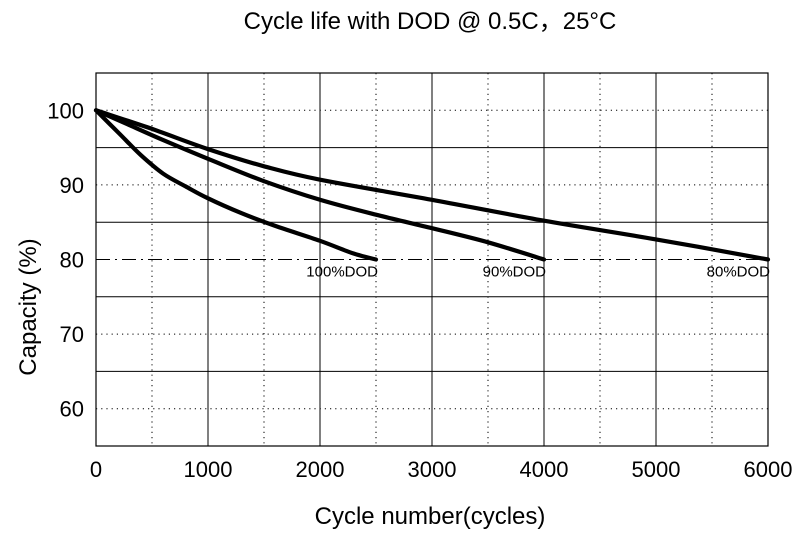 Image resolution: width=800 pixels, height=539 pixels. I want to click on series-labels: 100%DOD 90%DOD 80%DOD, so click(538, 272).